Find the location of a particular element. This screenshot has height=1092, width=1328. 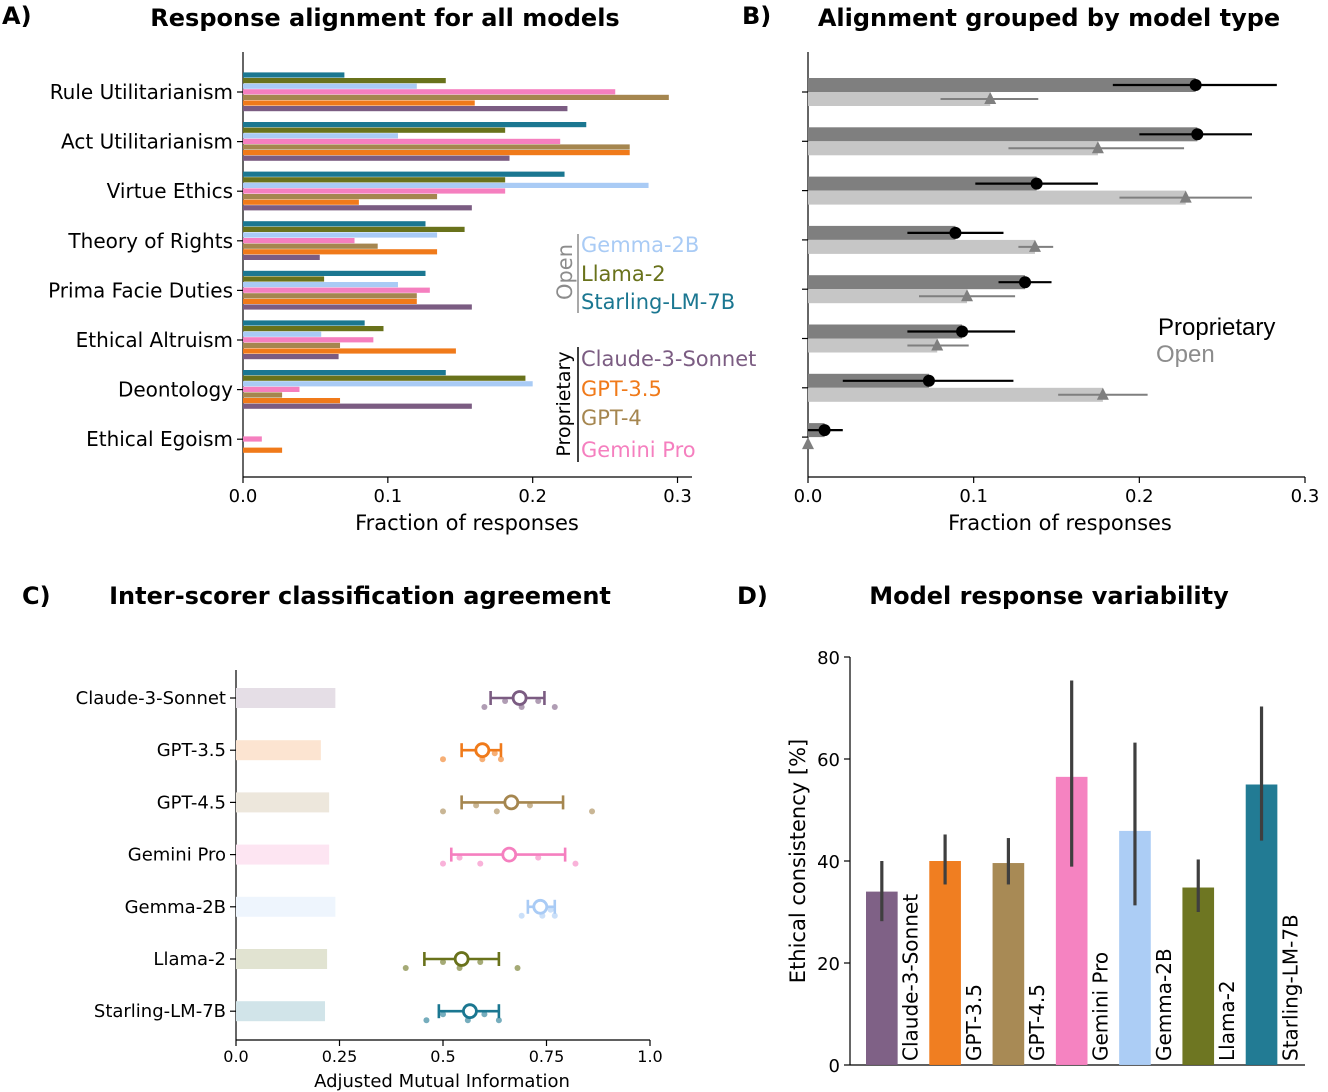

category-label-deontology: Deontology is located at coordinates (175, 390).